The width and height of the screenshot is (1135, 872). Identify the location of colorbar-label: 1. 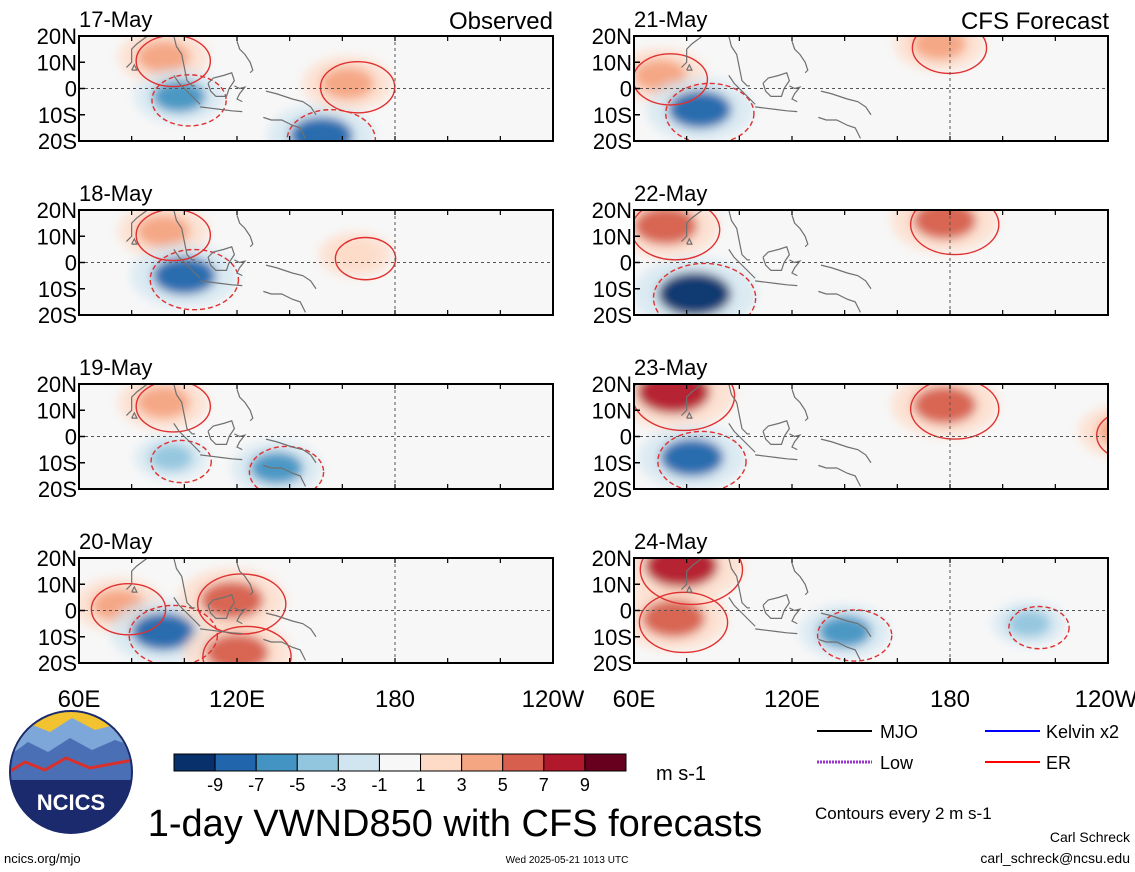
(421, 785).